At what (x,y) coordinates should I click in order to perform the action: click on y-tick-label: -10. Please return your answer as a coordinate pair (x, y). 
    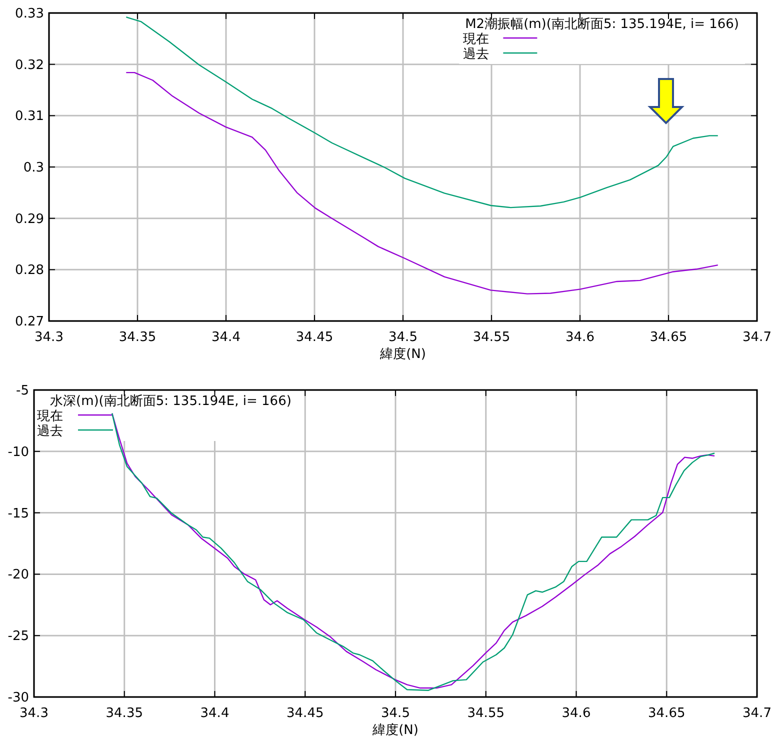
    Looking at the image, I should click on (18, 452).